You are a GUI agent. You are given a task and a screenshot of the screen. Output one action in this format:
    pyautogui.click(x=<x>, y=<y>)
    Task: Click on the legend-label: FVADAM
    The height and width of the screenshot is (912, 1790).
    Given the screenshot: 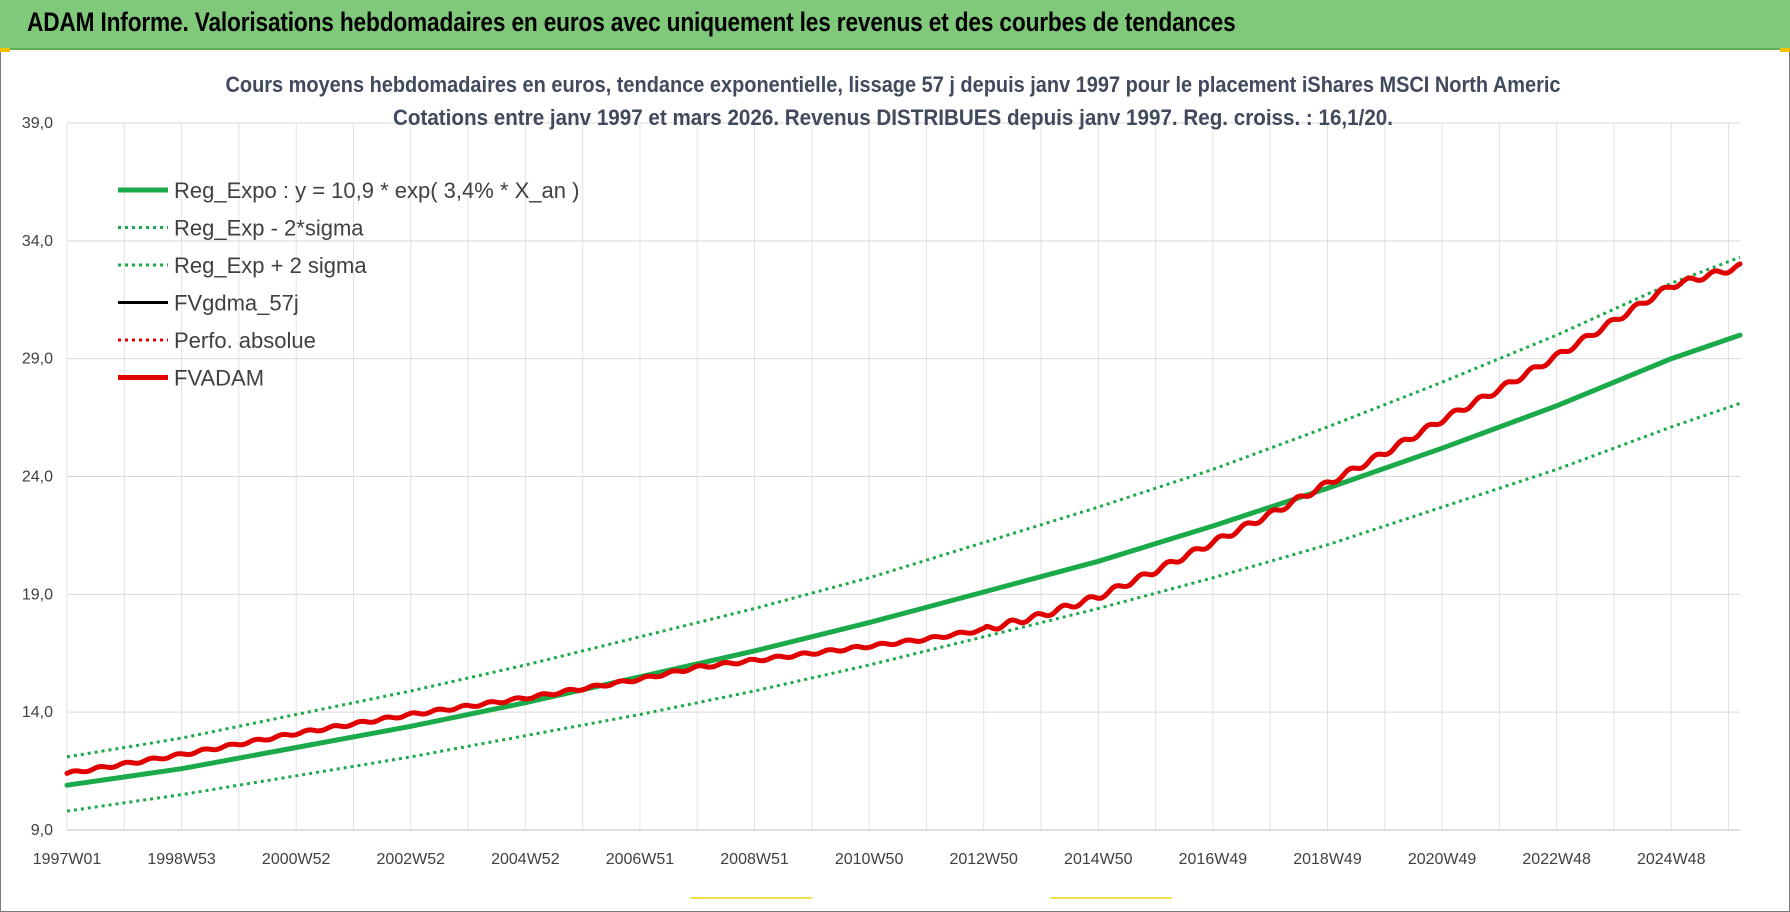 What is the action you would take?
    pyautogui.click(x=219, y=378)
    